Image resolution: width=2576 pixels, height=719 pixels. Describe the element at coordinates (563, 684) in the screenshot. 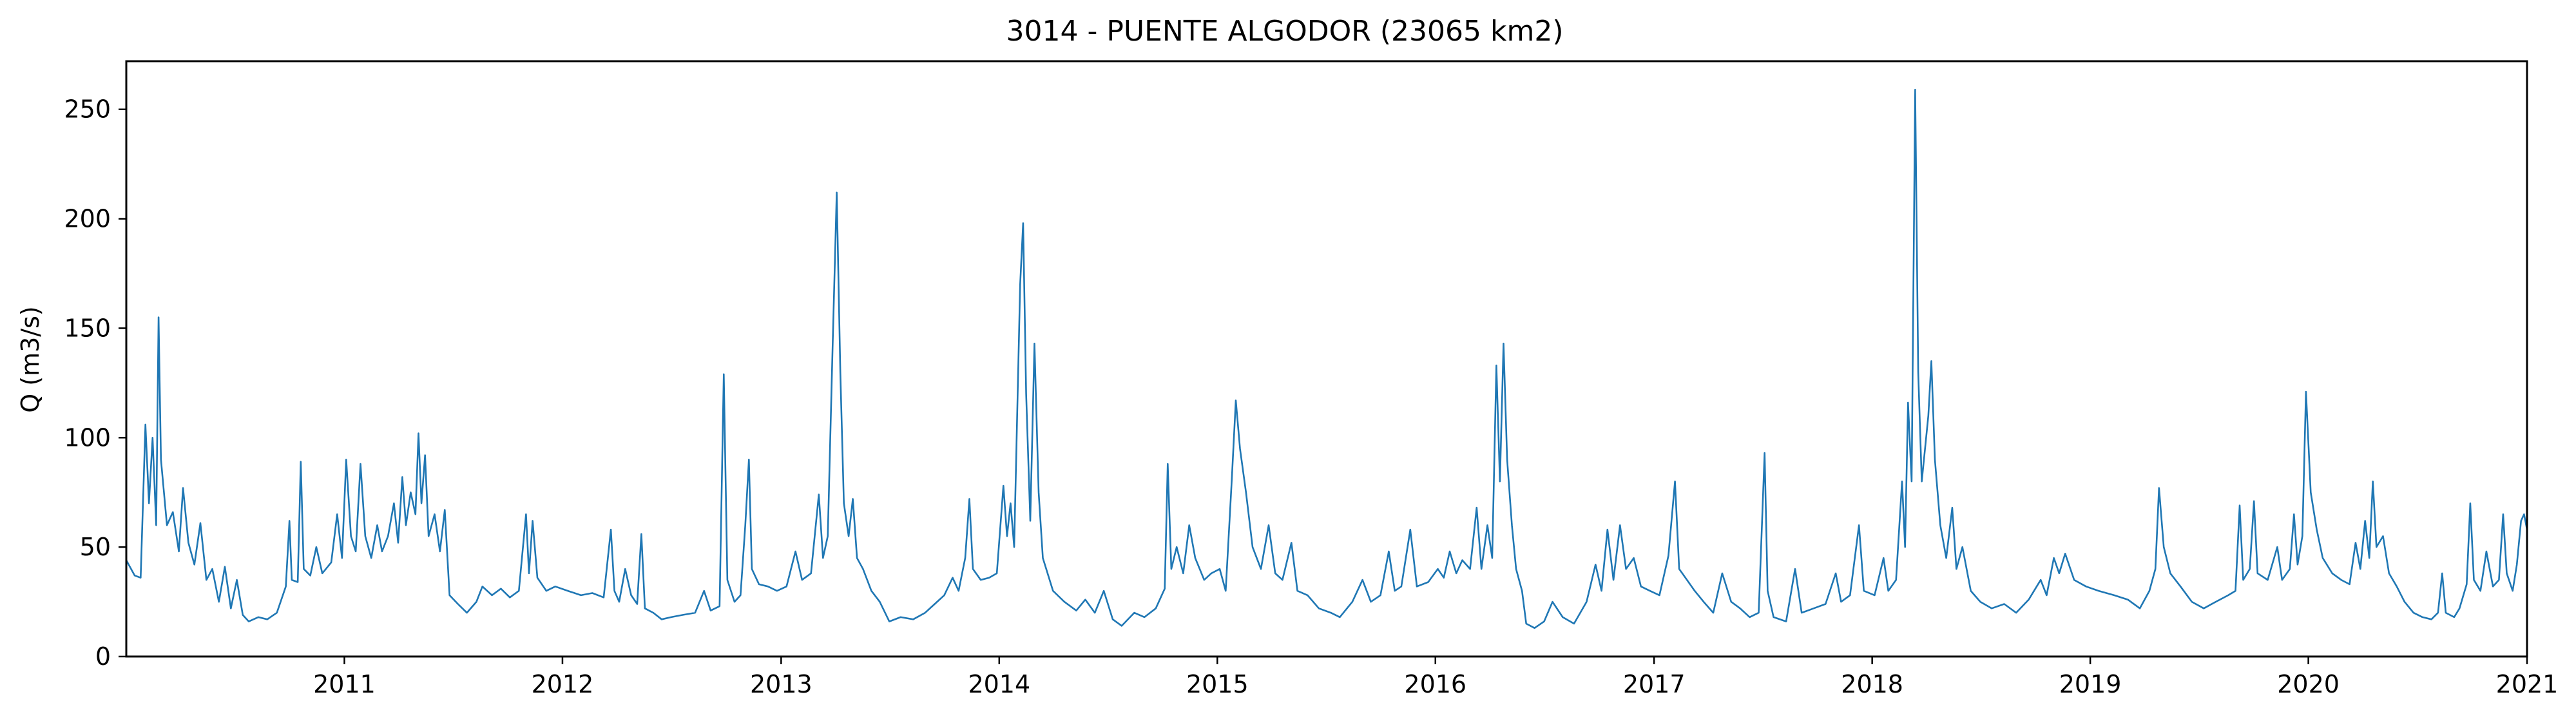

I see `x-tick-label: 2012` at that location.